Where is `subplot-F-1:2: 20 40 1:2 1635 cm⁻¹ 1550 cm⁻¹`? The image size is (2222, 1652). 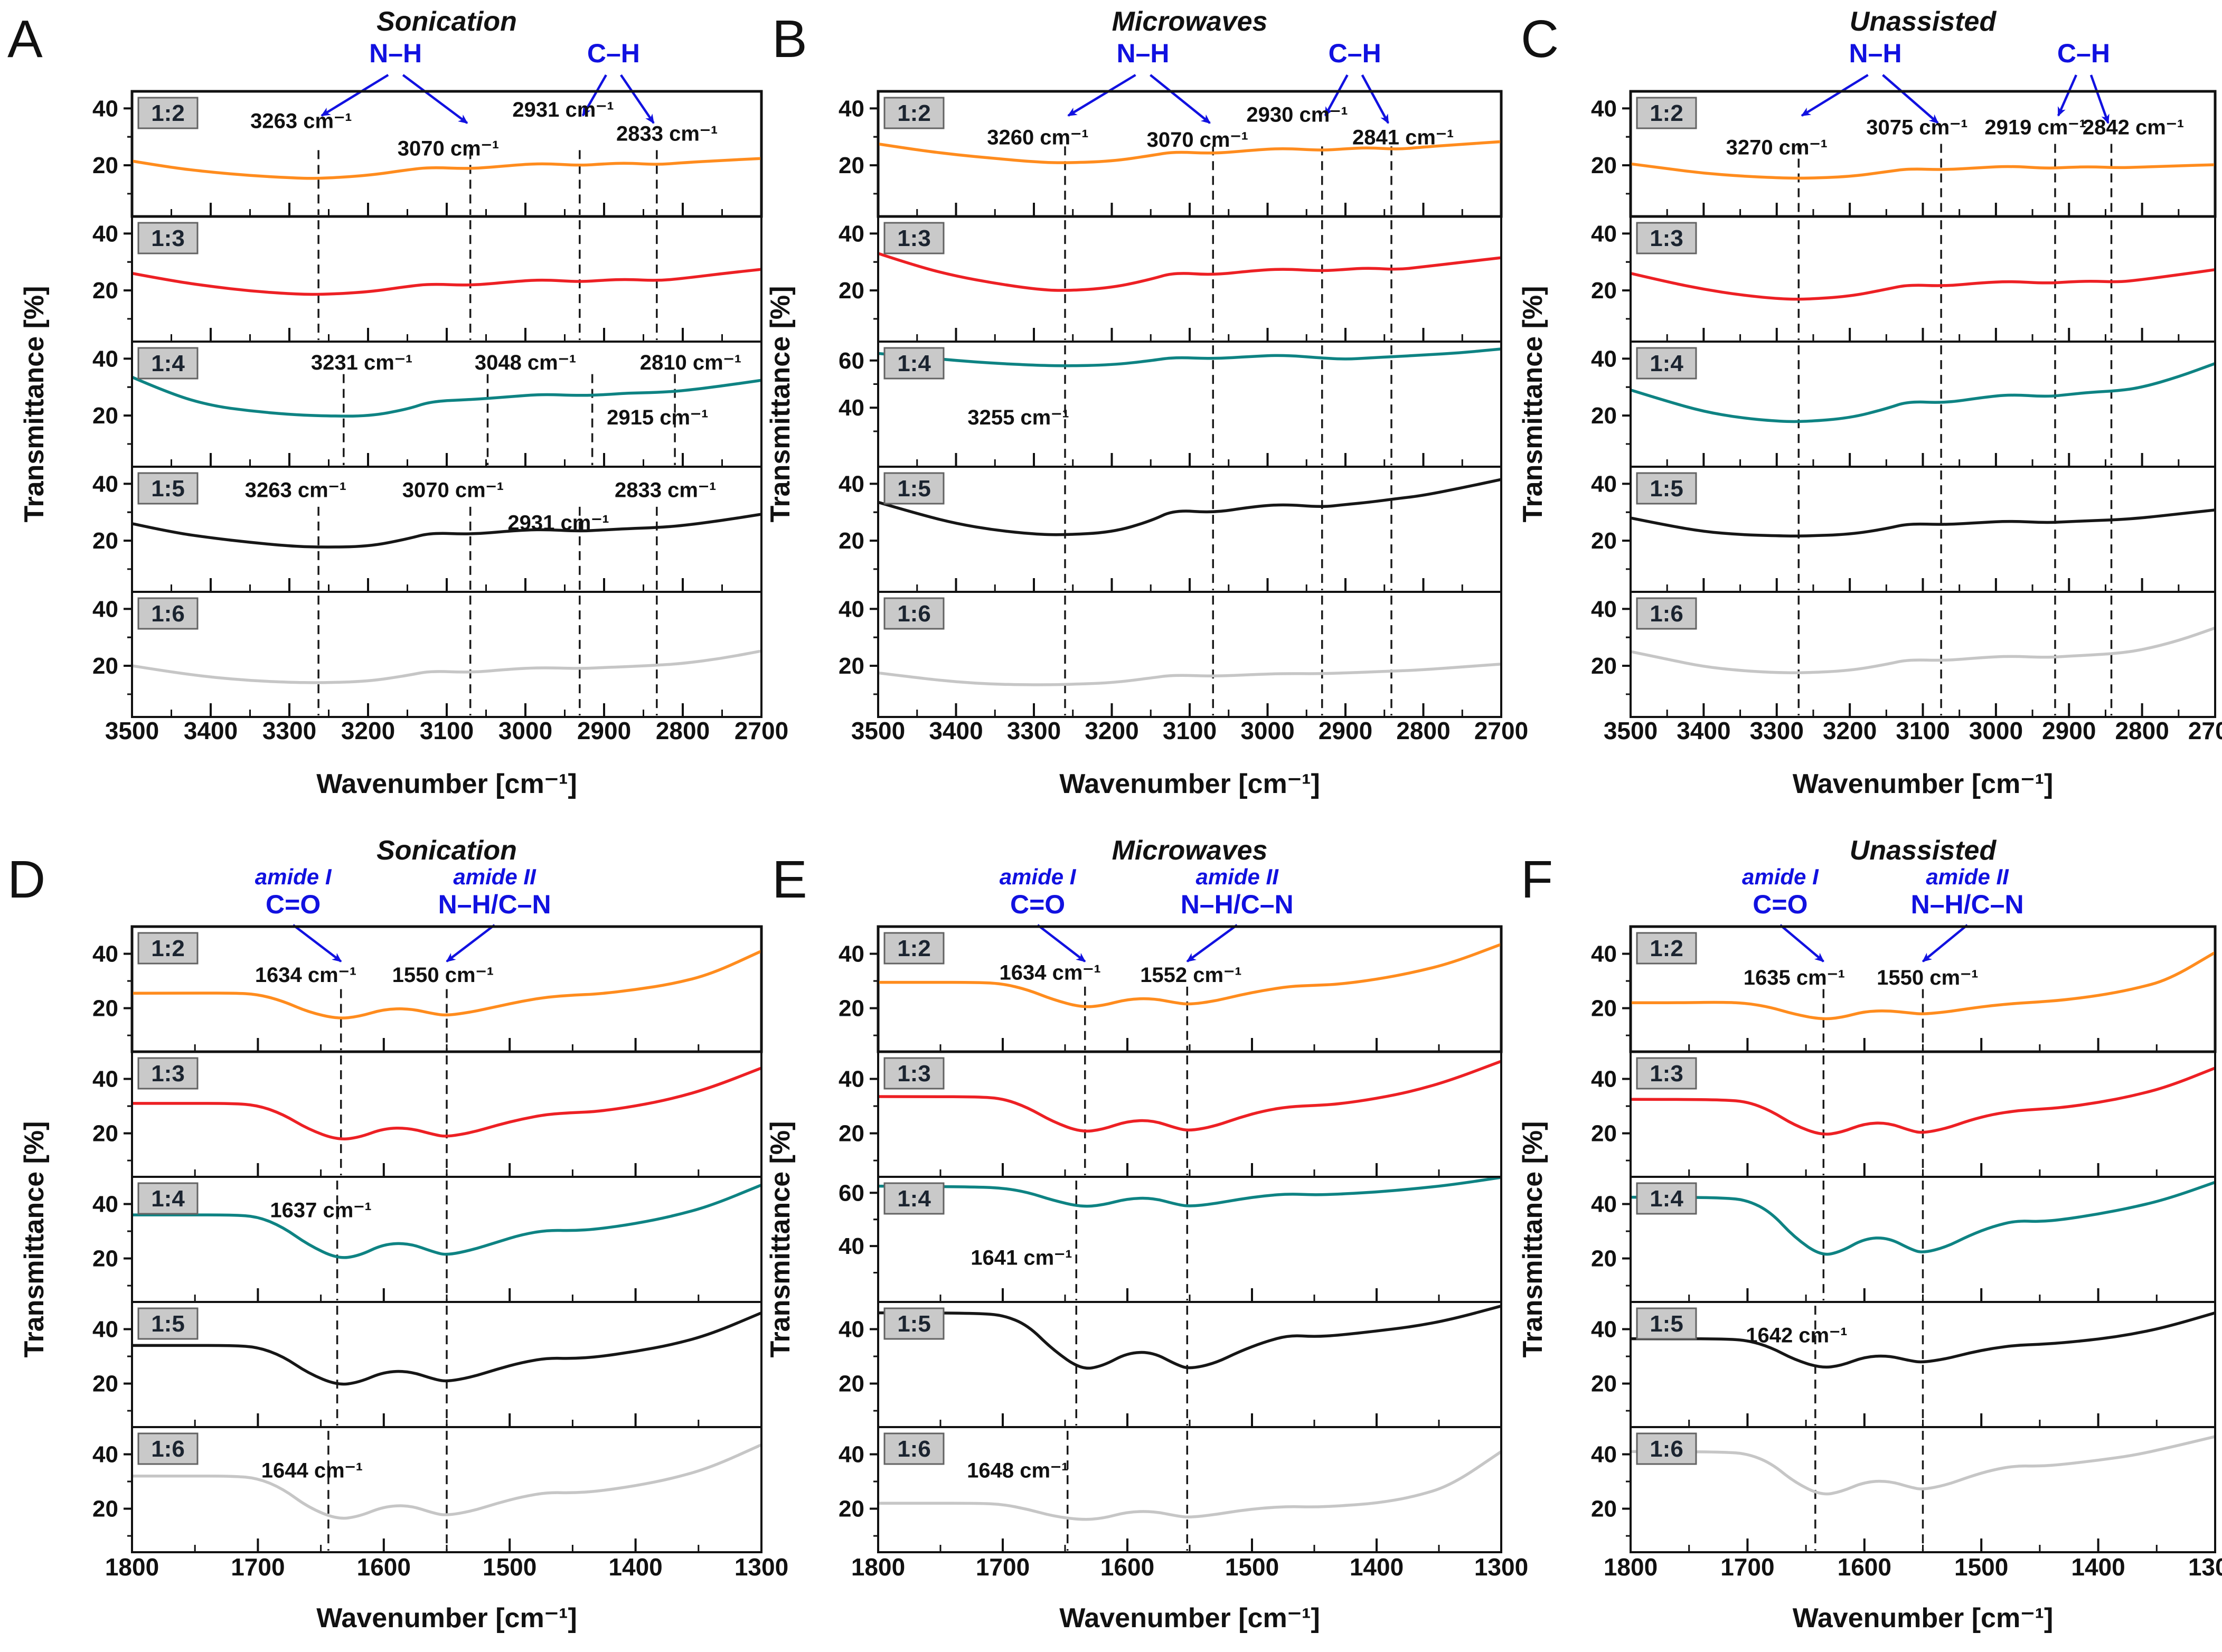
subplot-F-1:2: 20 40 1:2 1635 cm⁻¹ 1550 cm⁻¹ is located at coordinates (1904, 989).